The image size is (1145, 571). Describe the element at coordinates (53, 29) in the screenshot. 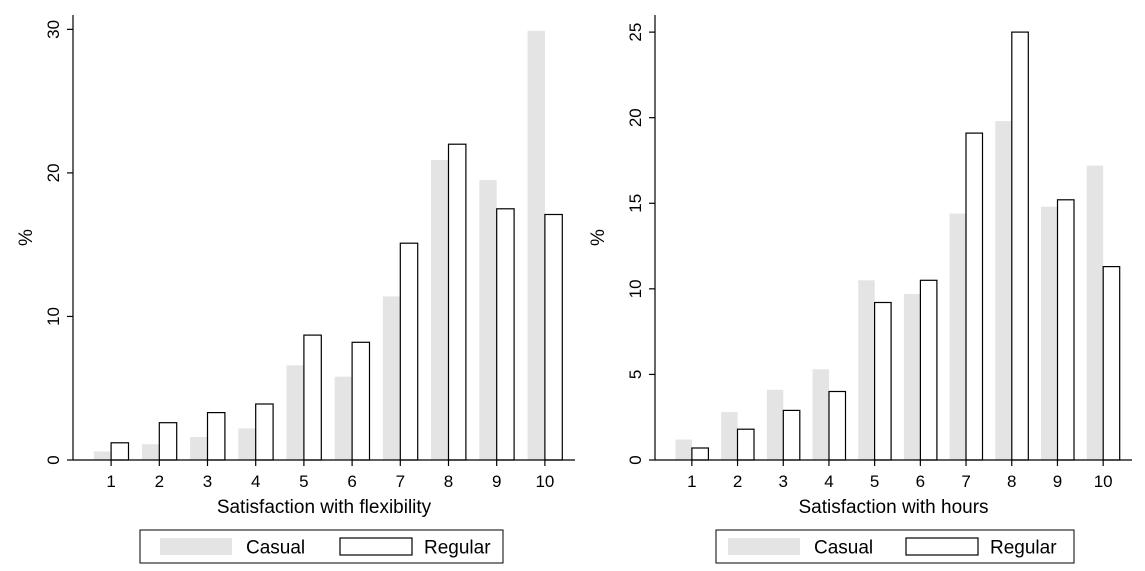

I see `y-tick-label: 30` at that location.